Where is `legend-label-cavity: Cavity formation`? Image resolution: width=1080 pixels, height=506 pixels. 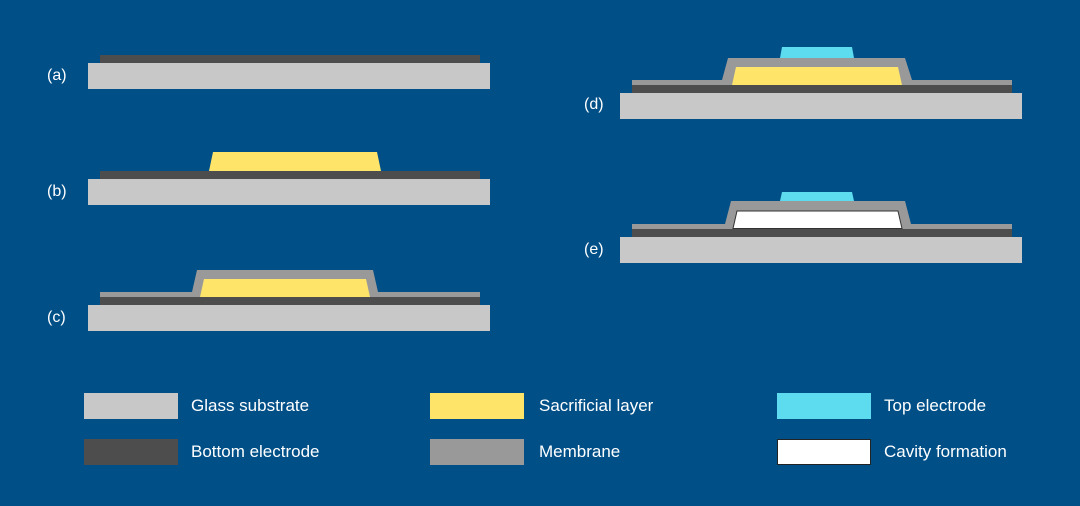
legend-label-cavity: Cavity formation is located at coordinates (945, 451).